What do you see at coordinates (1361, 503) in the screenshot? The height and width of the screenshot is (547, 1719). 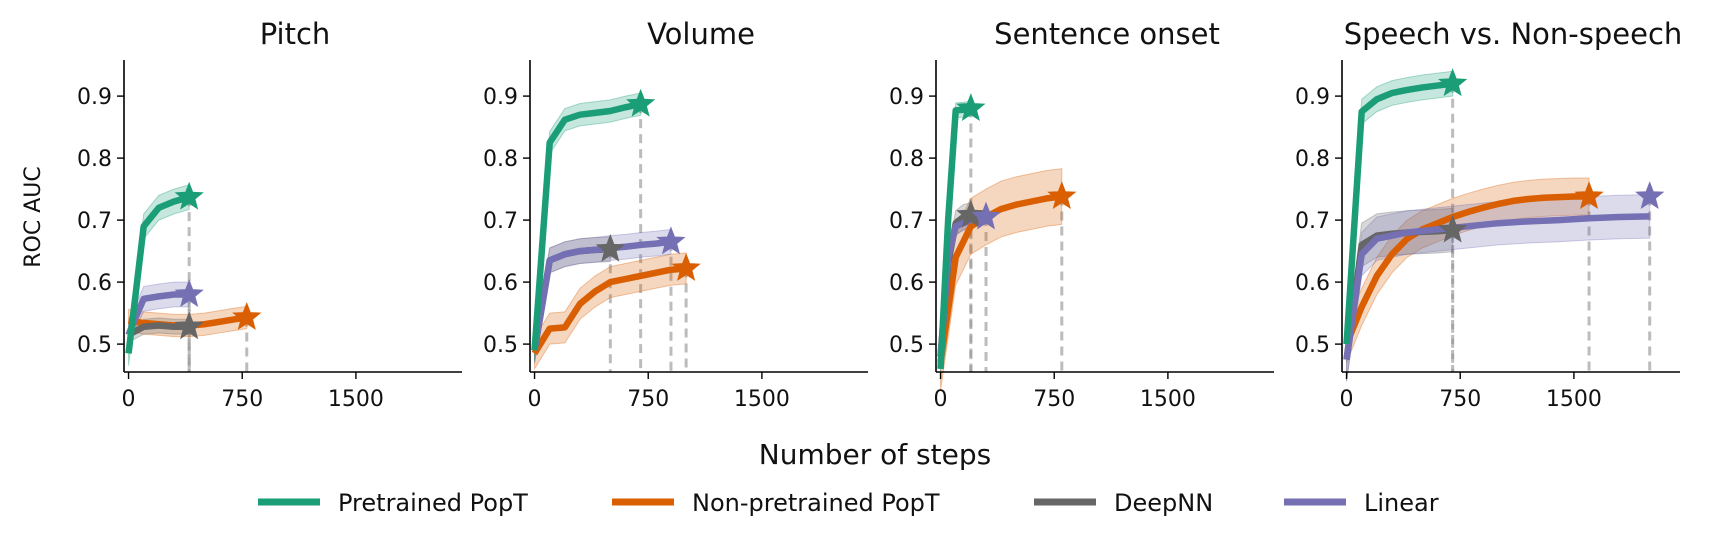 I see `legend-item-linear: Linear` at bounding box center [1361, 503].